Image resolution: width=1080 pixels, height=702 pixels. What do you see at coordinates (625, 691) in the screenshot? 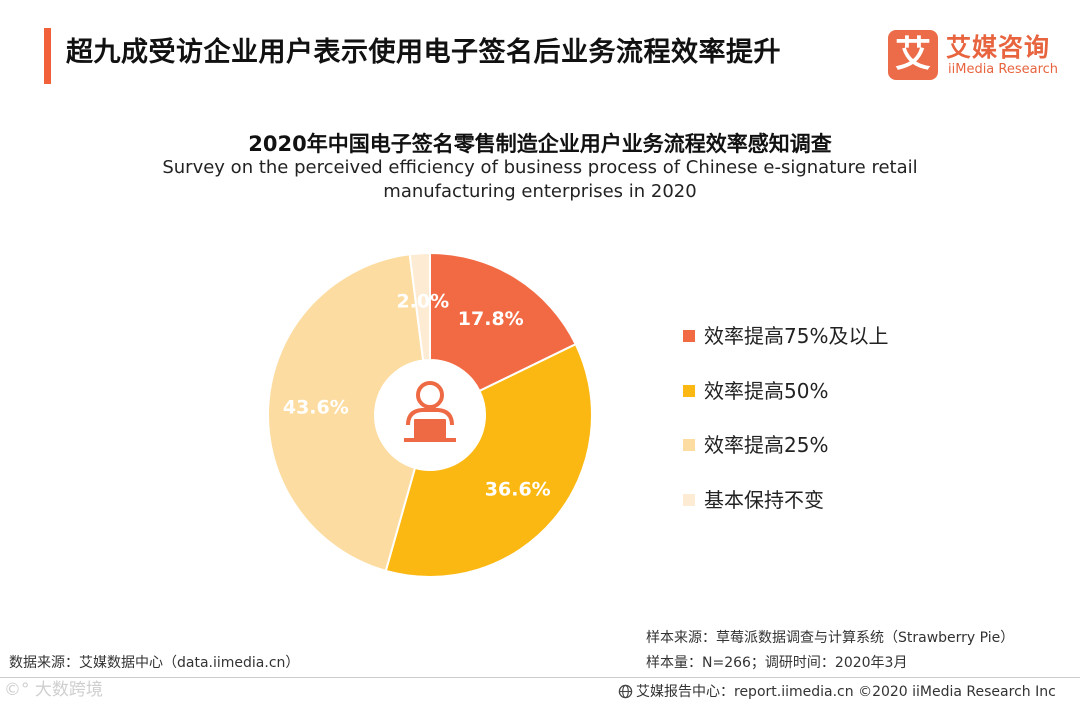
I see `globe-icon` at bounding box center [625, 691].